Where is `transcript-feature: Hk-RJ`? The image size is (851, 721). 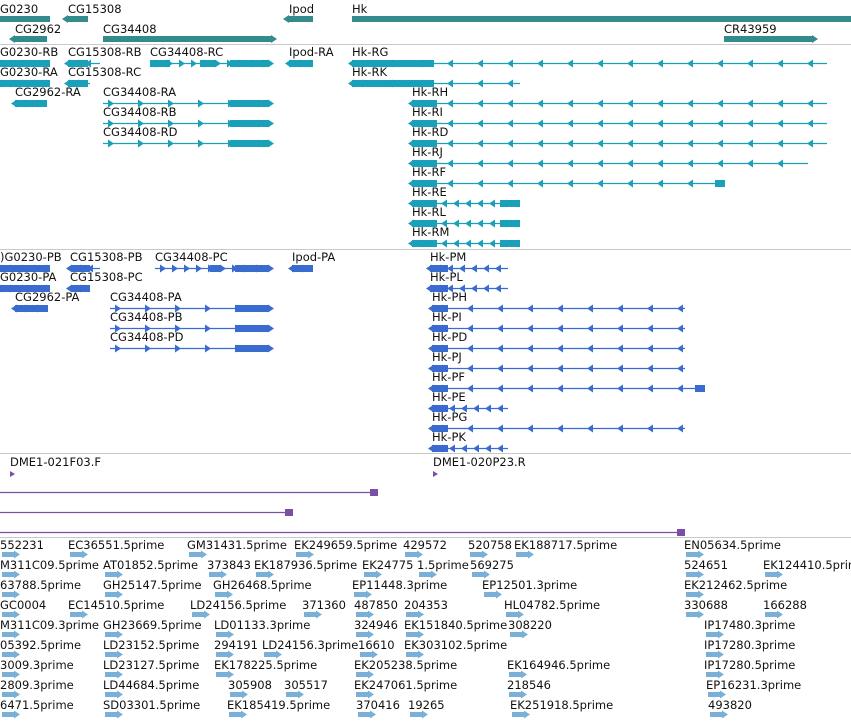
transcript-feature: Hk-RJ is located at coordinates (608, 156).